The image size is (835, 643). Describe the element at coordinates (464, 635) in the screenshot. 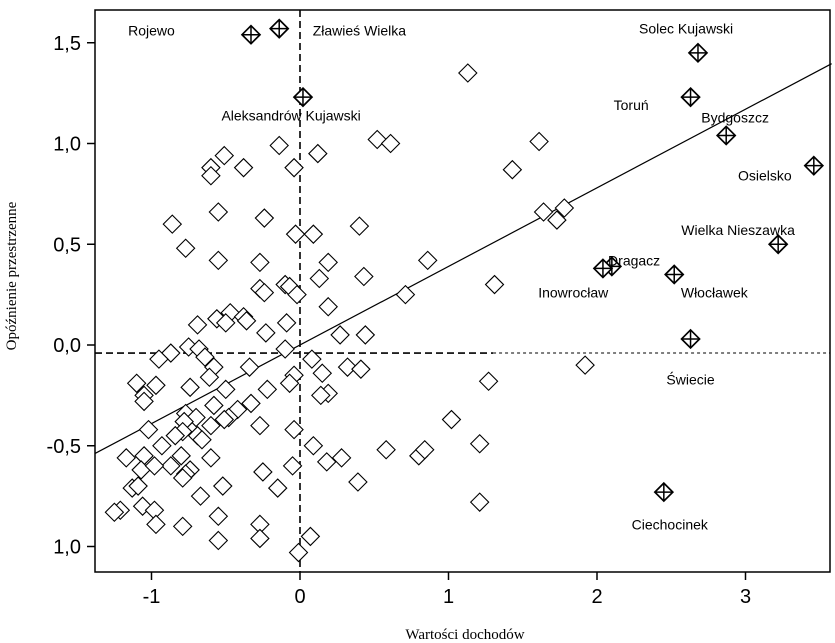

I see `x-axis-title: Wartości dochodów` at that location.